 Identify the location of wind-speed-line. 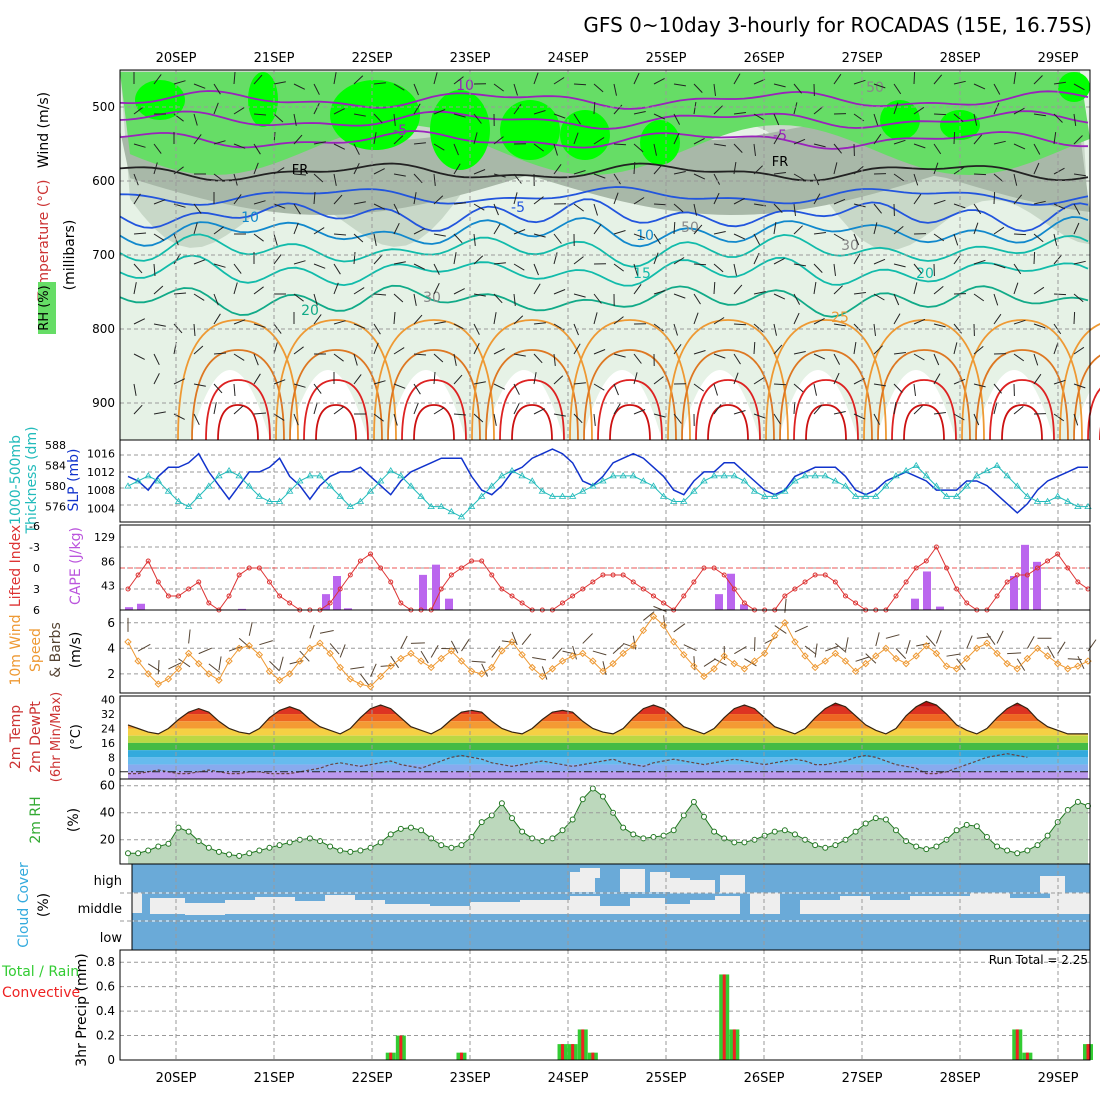
(608, 651).